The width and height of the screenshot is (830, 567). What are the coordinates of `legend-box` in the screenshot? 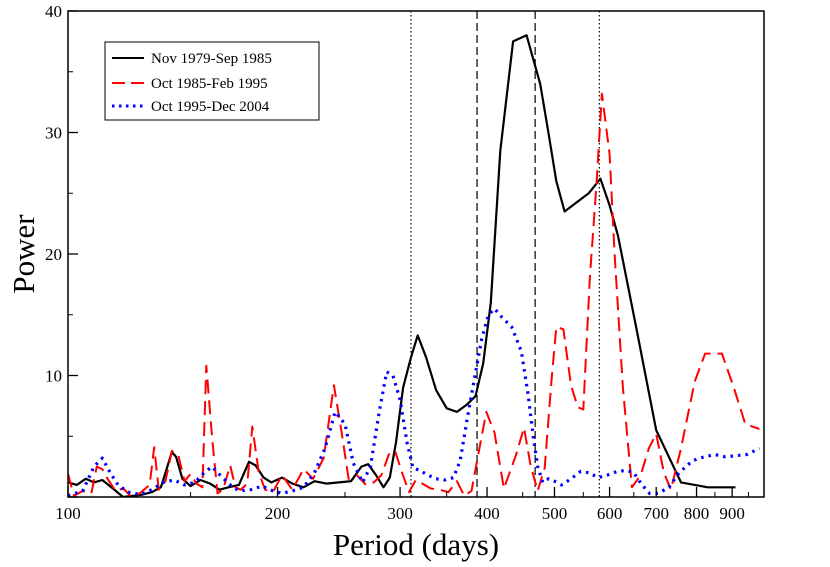 It's located at (212, 81).